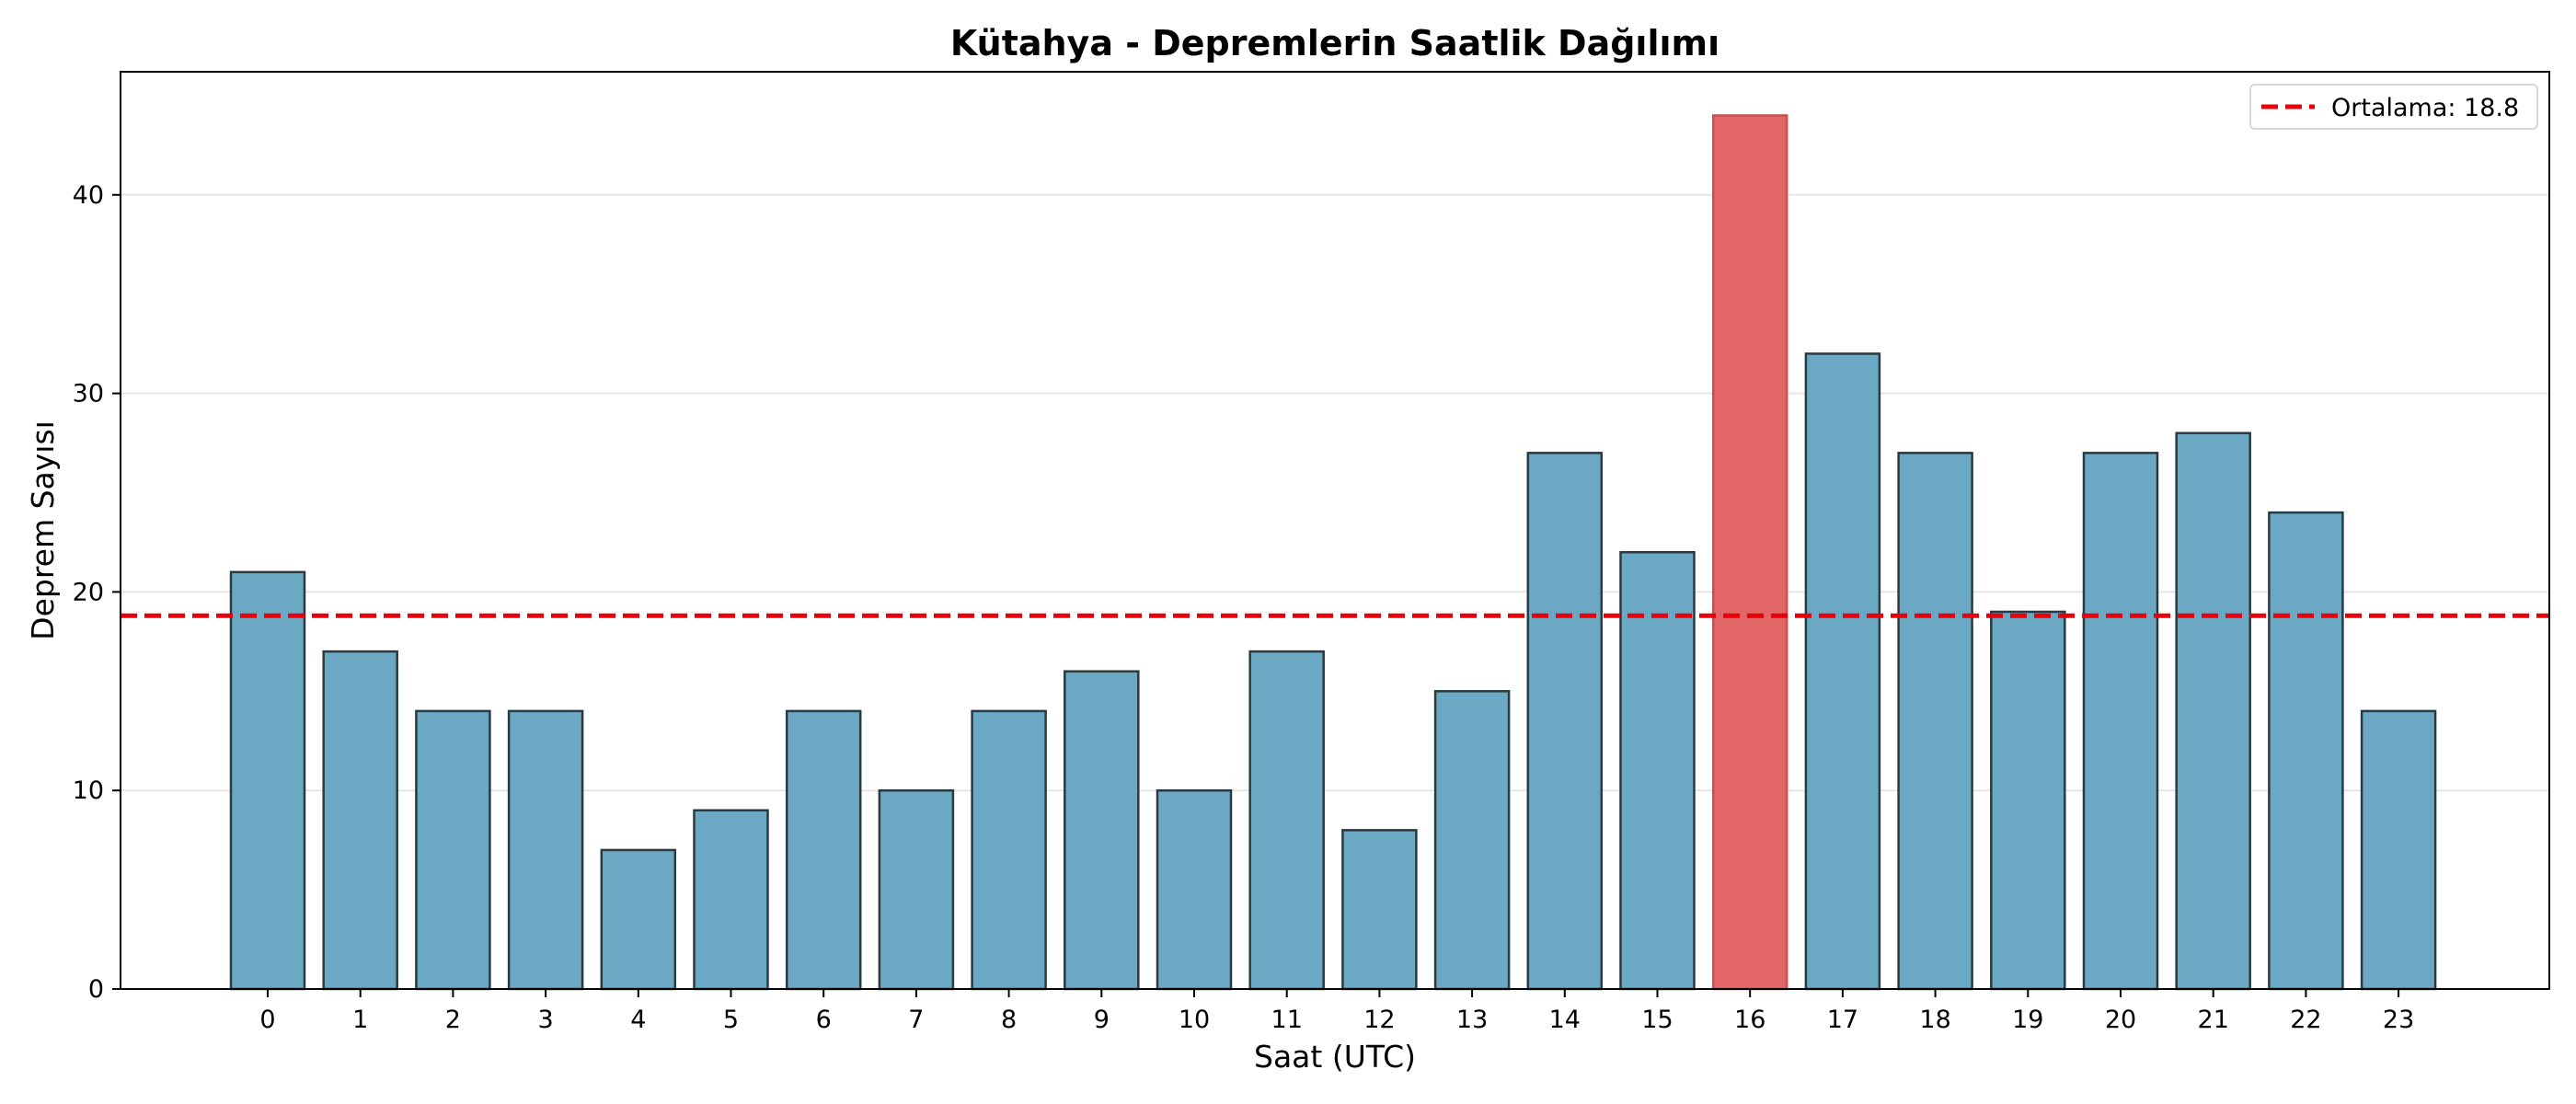 The height and width of the screenshot is (1104, 2576). I want to click on x-tick-label: 0, so click(267, 1020).